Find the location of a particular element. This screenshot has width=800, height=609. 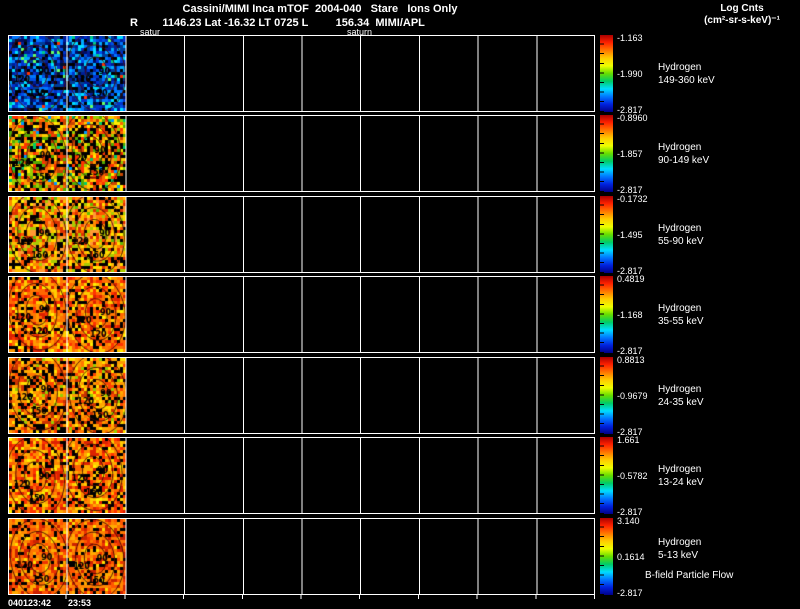

energy-label: 55-90 keV is located at coordinates (681, 241).